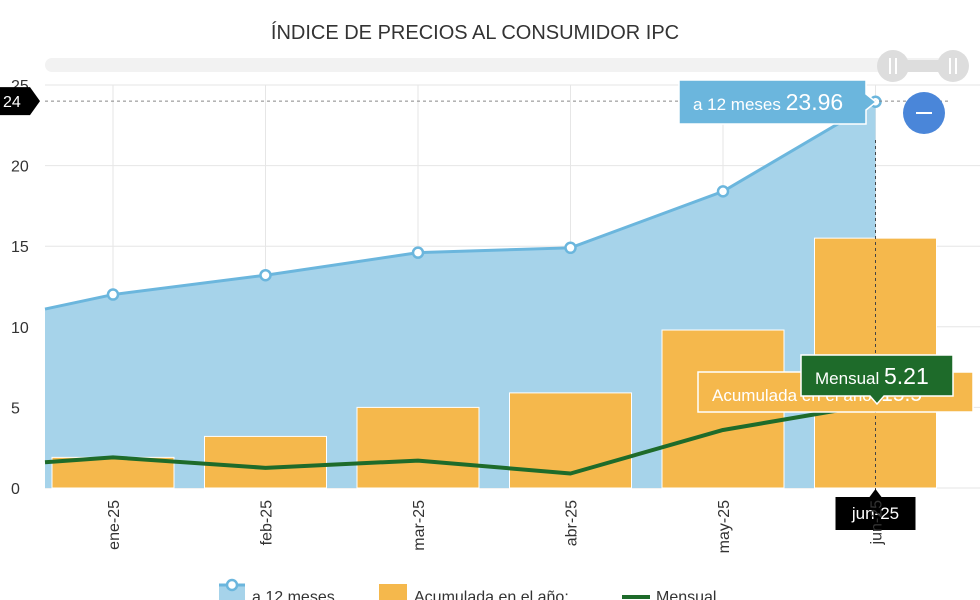 The image size is (980, 600). What do you see at coordinates (12, 102) in the screenshot?
I see `crosshair-y-label: 24` at bounding box center [12, 102].